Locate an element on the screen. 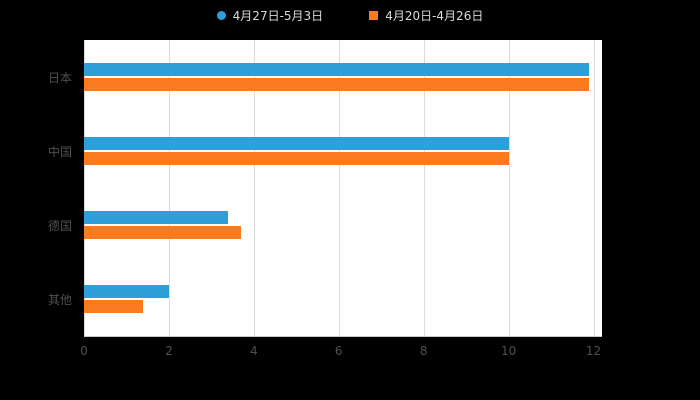  legend: 4月27日-5月3日 4月20日-4月26日 is located at coordinates (350, 15).